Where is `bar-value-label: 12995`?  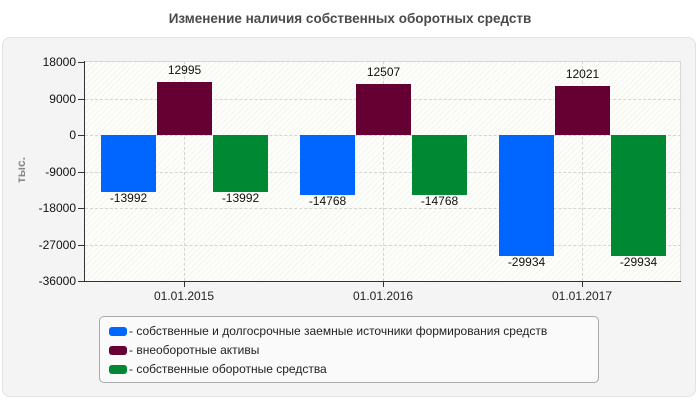 bar-value-label: 12995 is located at coordinates (184, 70).